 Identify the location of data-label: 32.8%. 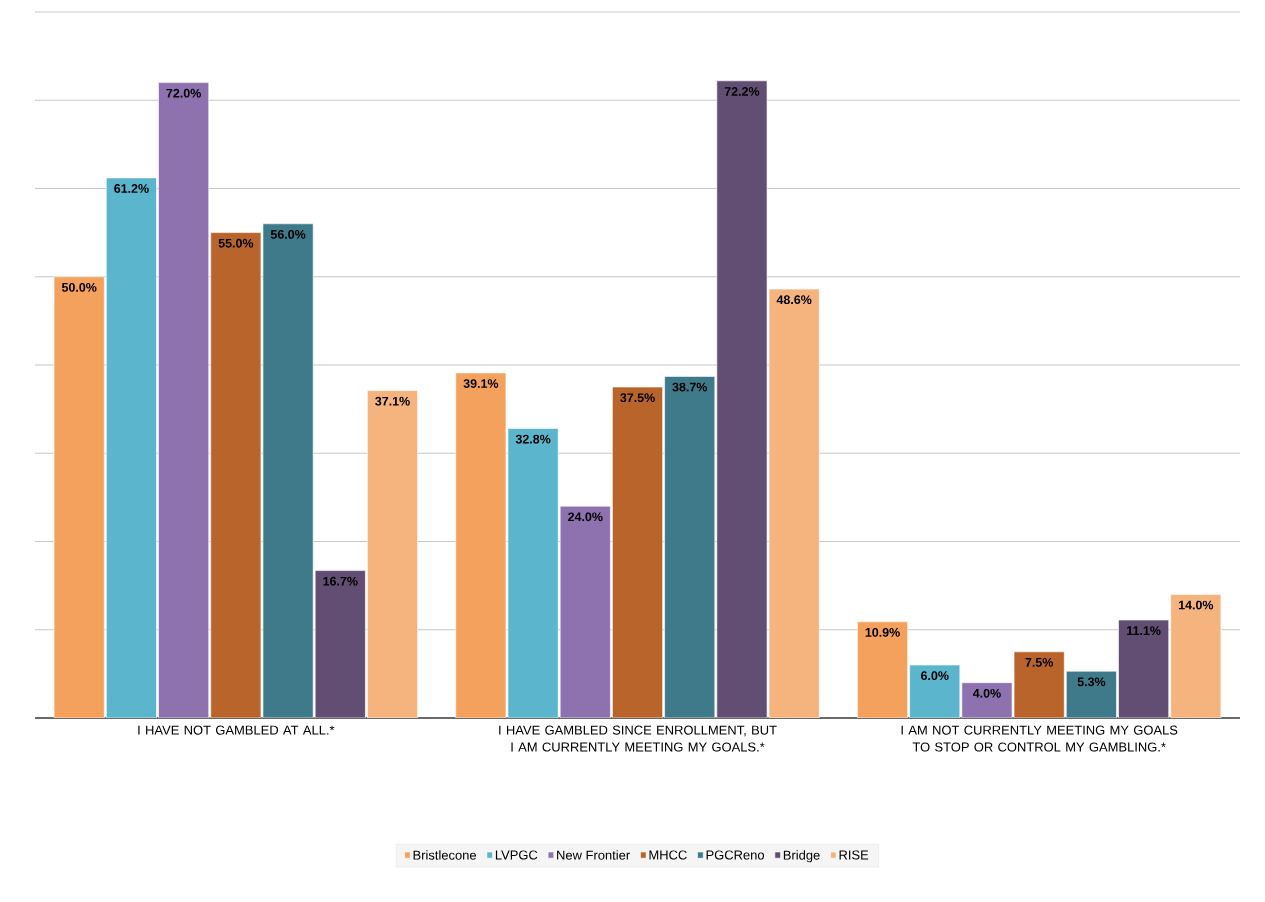
(533, 439).